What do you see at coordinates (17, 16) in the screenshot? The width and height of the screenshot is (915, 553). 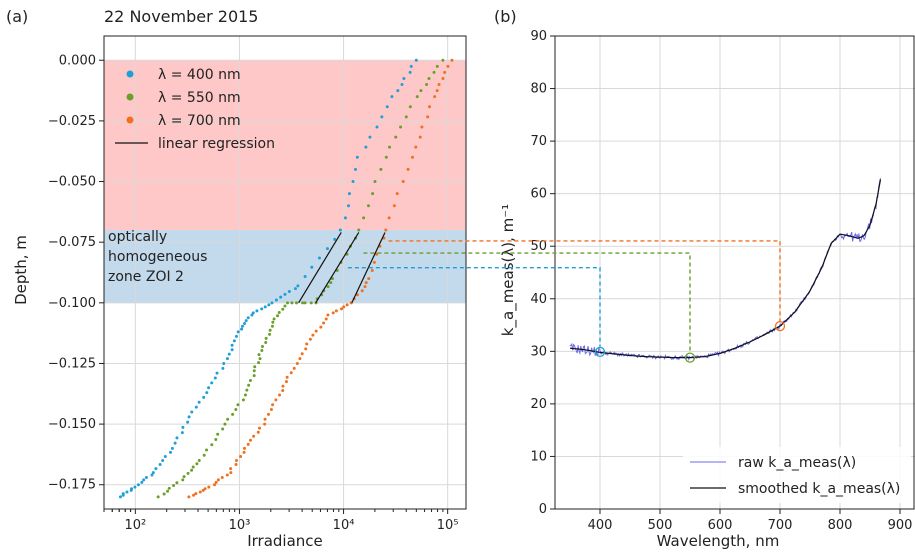 I see `panel-a-label: (a)` at bounding box center [17, 16].